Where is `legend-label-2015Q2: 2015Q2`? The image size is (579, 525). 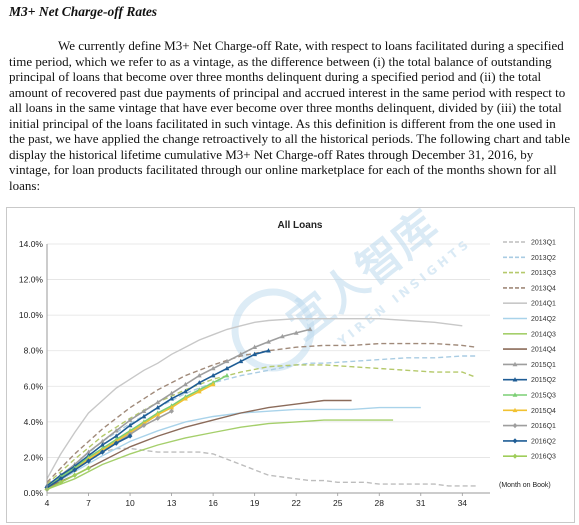
legend-label-2015Q2: 2015Q2 is located at coordinates (543, 380).